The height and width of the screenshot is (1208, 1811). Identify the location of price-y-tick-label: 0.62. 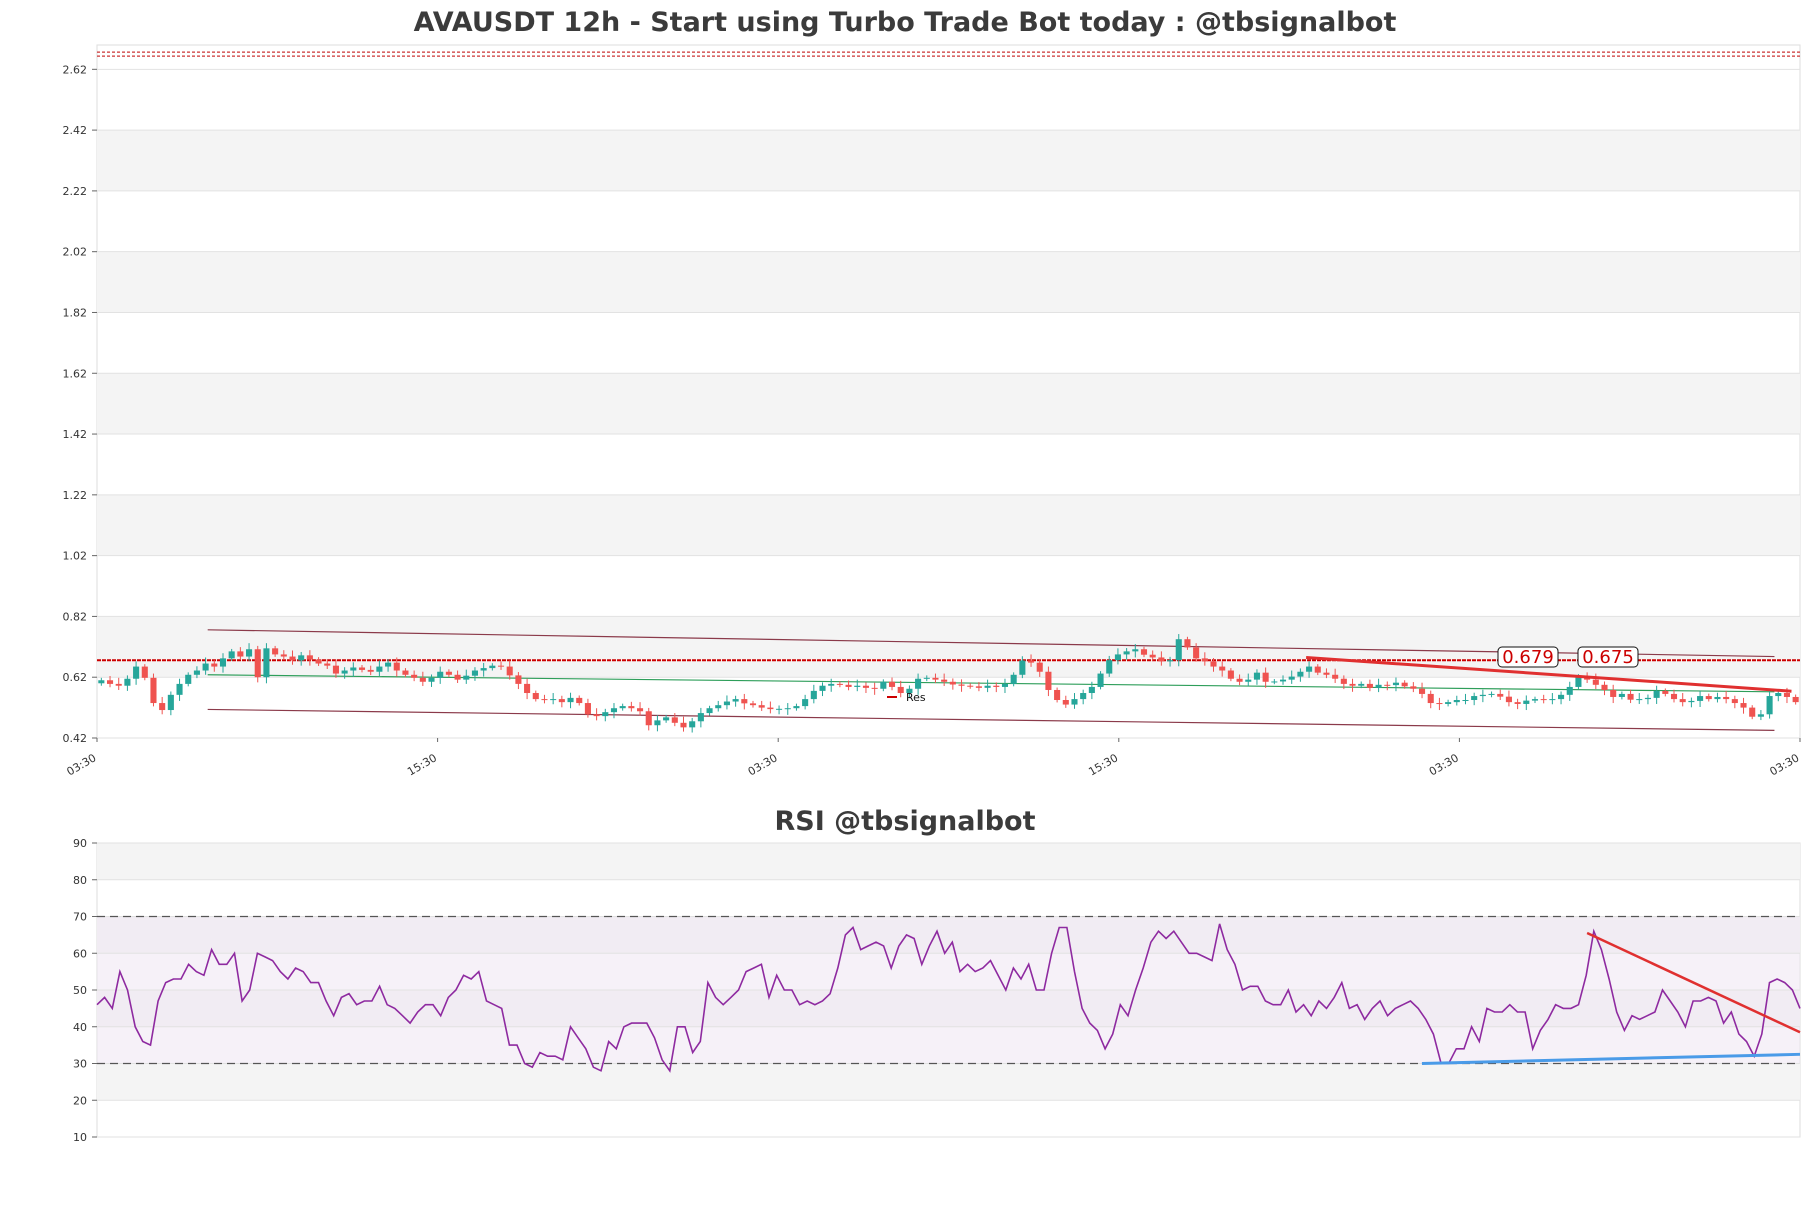
(75, 677).